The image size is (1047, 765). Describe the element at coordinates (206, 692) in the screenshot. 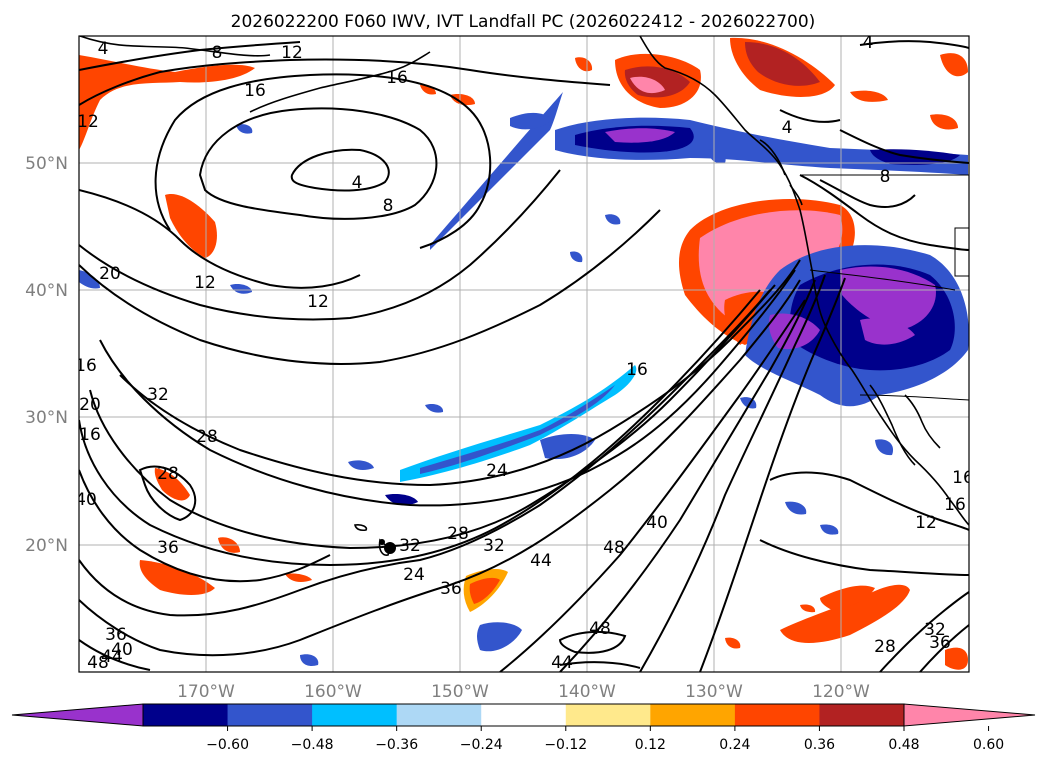

I see `lon-label-170w: 170°W` at that location.